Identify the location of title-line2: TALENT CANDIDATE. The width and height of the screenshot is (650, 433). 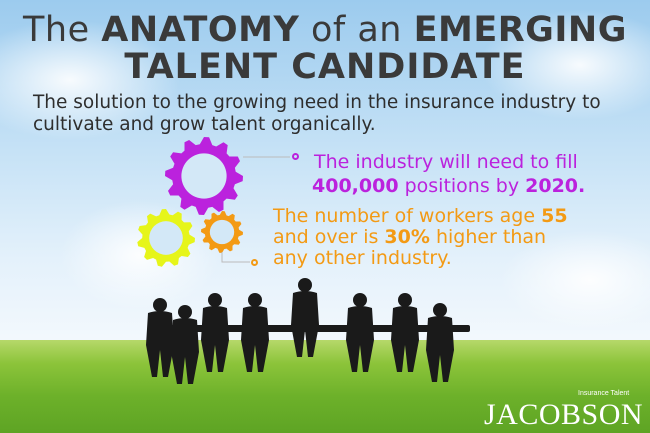
(325, 67).